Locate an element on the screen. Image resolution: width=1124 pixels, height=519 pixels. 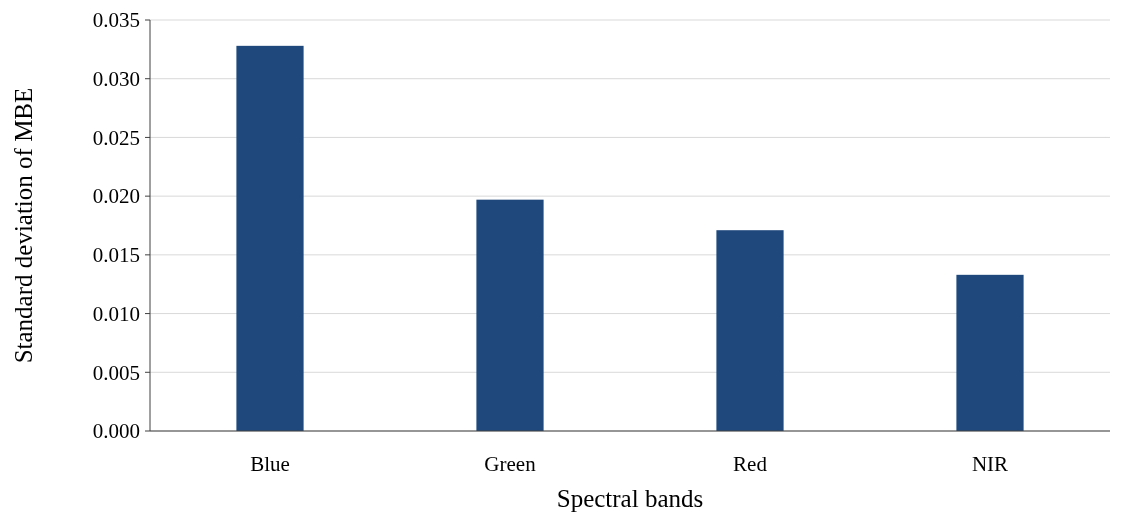
x-tick-label: Red is located at coordinates (750, 464).